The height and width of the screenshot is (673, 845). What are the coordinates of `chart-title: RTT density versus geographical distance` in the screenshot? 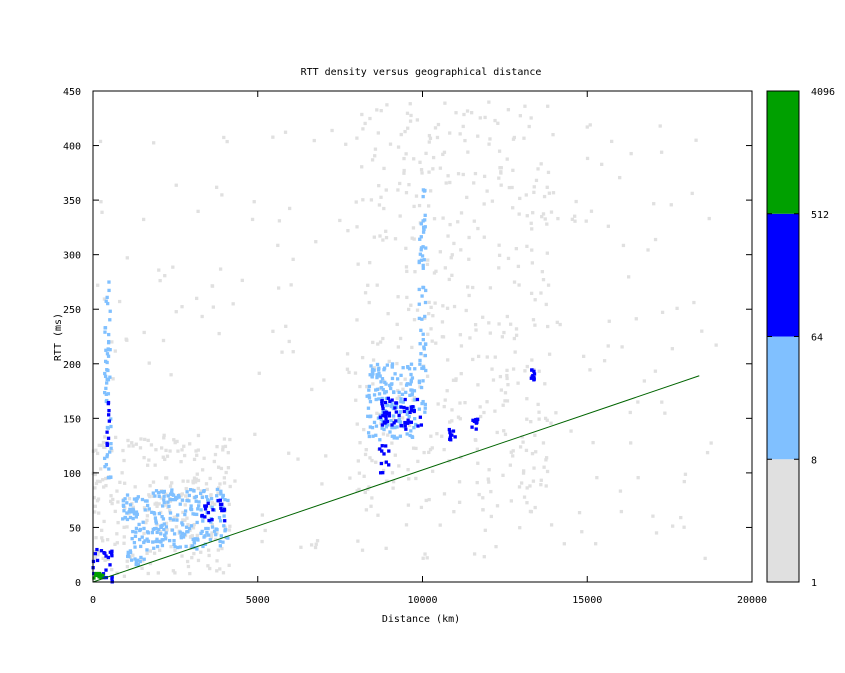 It's located at (421, 72).